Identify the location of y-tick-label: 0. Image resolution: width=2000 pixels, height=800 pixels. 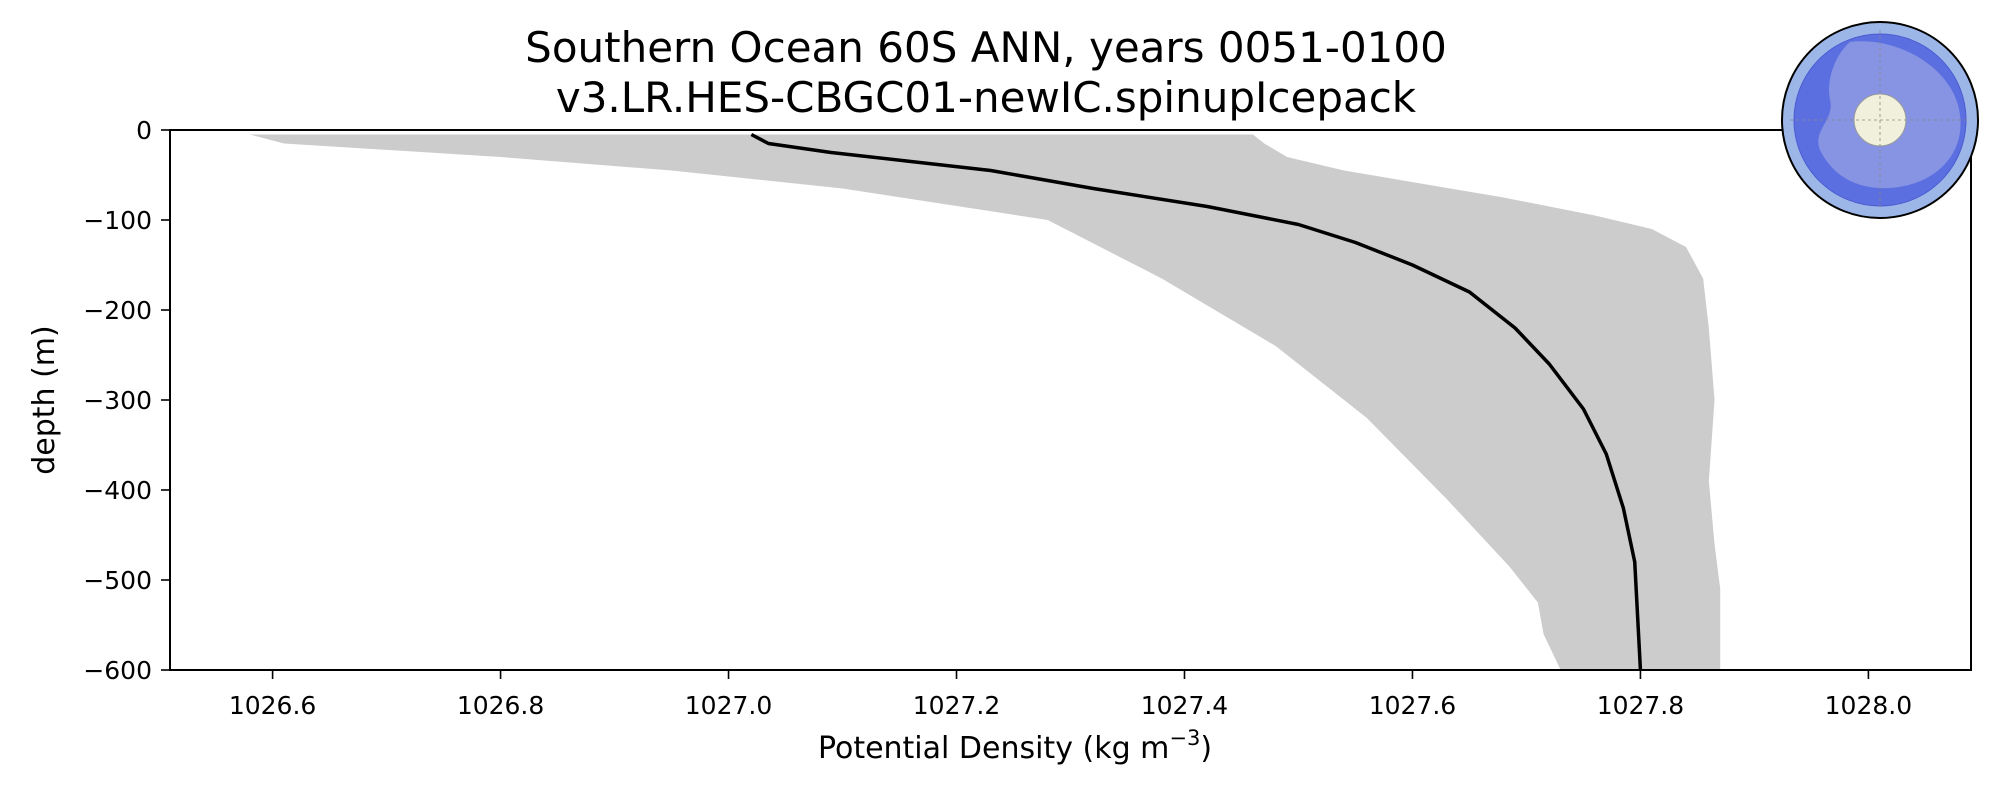
(144, 130).